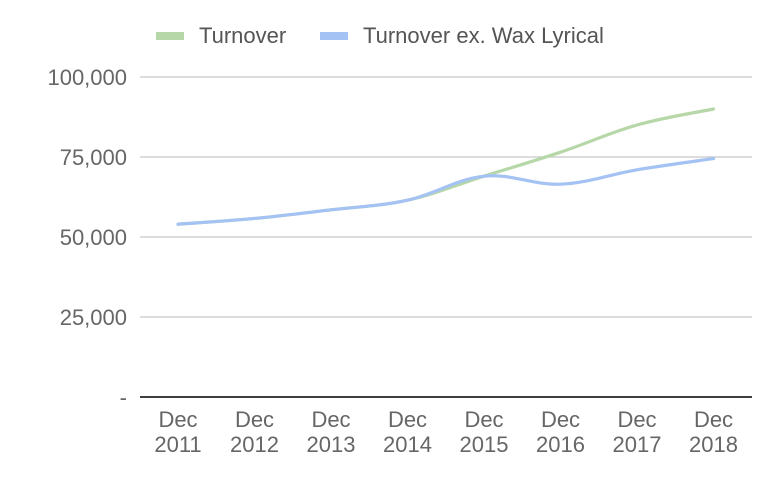 Image resolution: width=775 pixels, height=479 pixels. I want to click on x-tick-label-5: Dec 2016, so click(560, 432).